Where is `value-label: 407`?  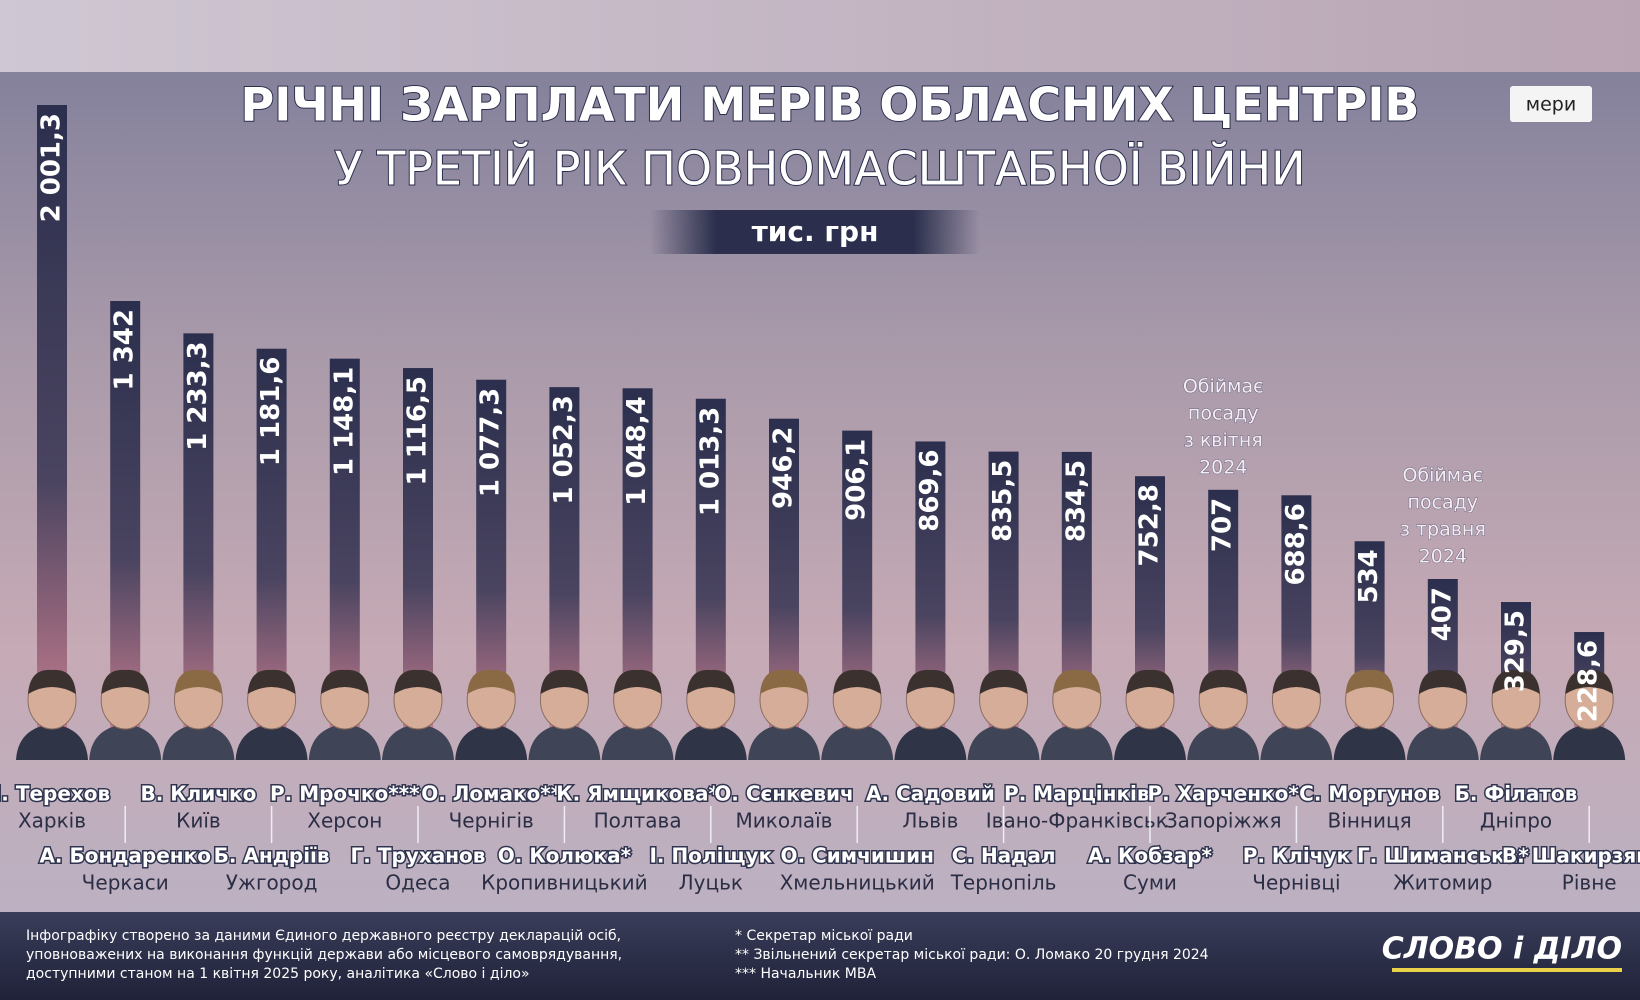
value-label: 407 is located at coordinates (1442, 614).